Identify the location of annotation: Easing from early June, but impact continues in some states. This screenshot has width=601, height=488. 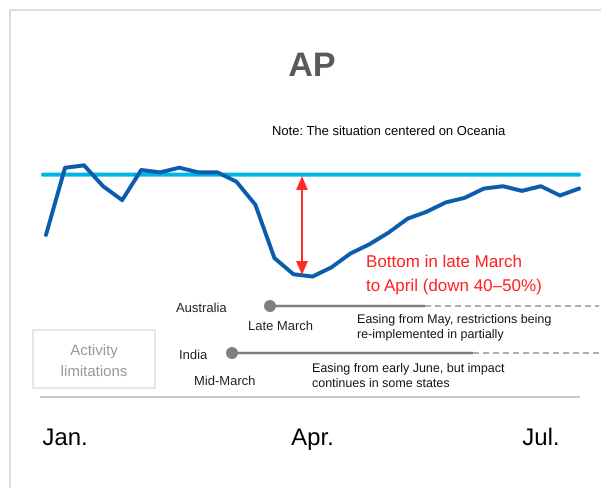
(408, 375).